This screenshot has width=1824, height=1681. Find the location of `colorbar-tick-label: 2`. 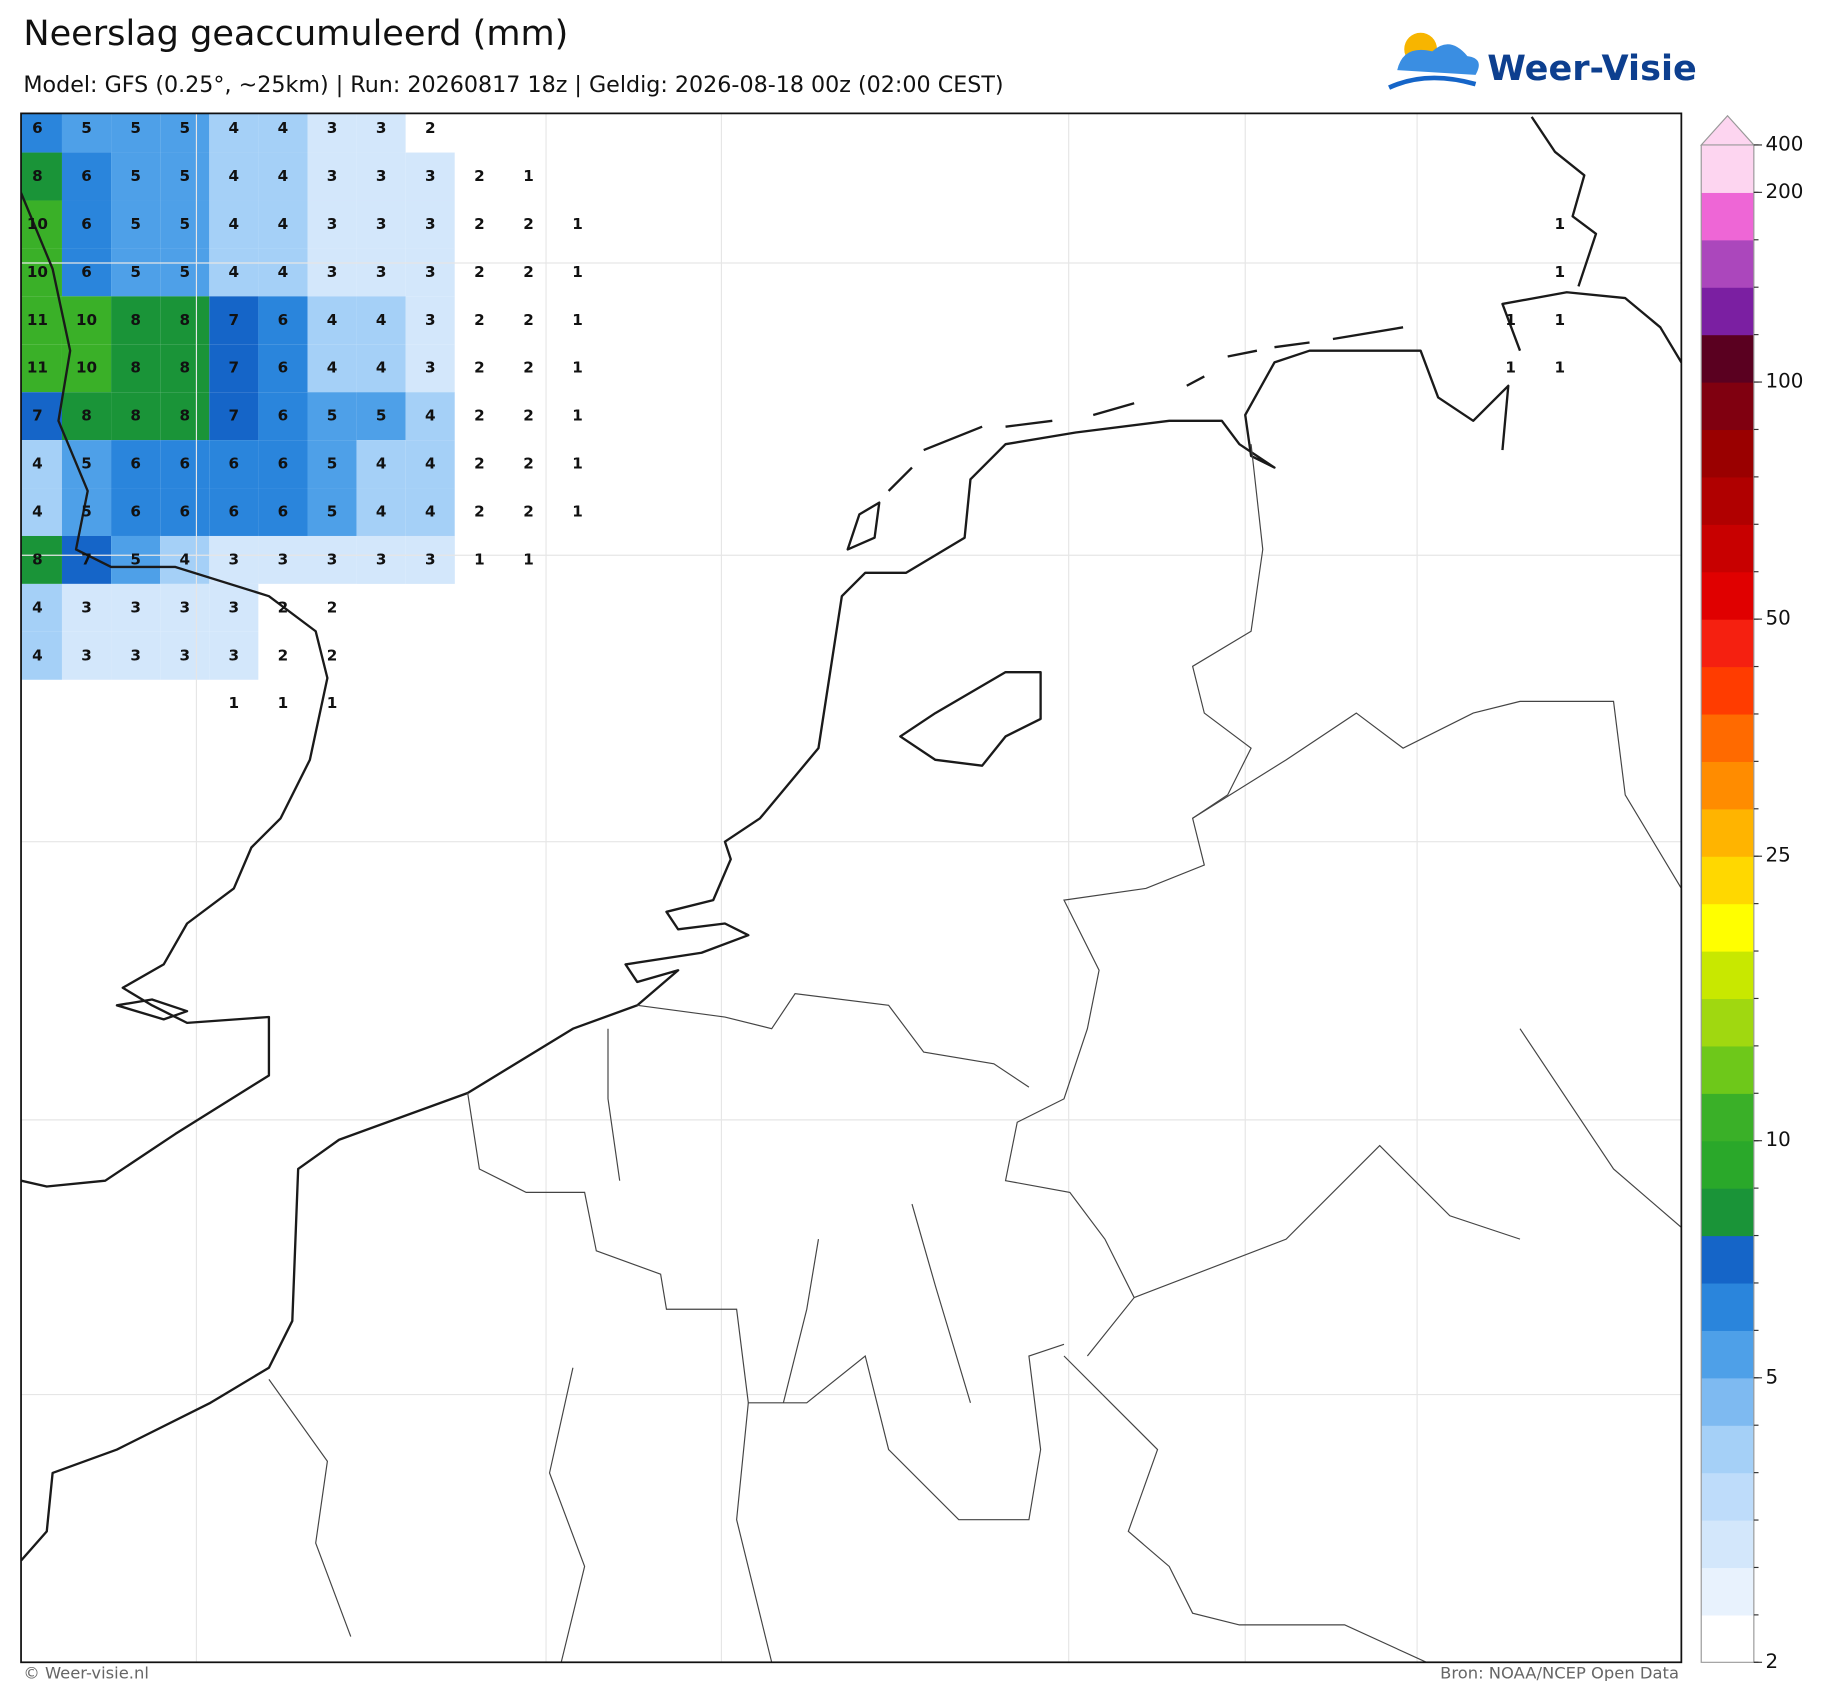

colorbar-tick-label: 2 is located at coordinates (1772, 1661).